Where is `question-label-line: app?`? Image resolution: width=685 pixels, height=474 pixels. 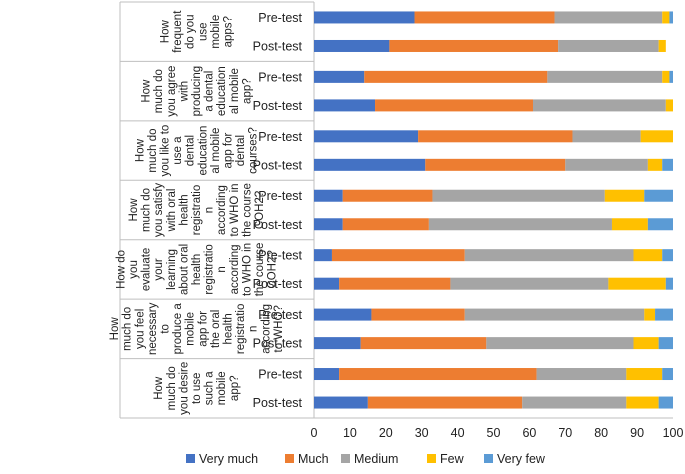
question-label-line: app? is located at coordinates (235, 388).